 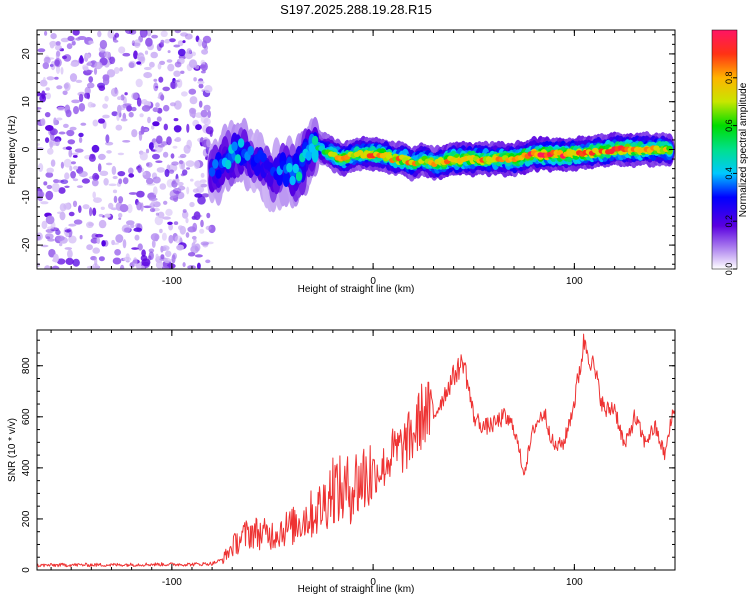 I want to click on x-tick-label: -100, so click(x=172, y=281).